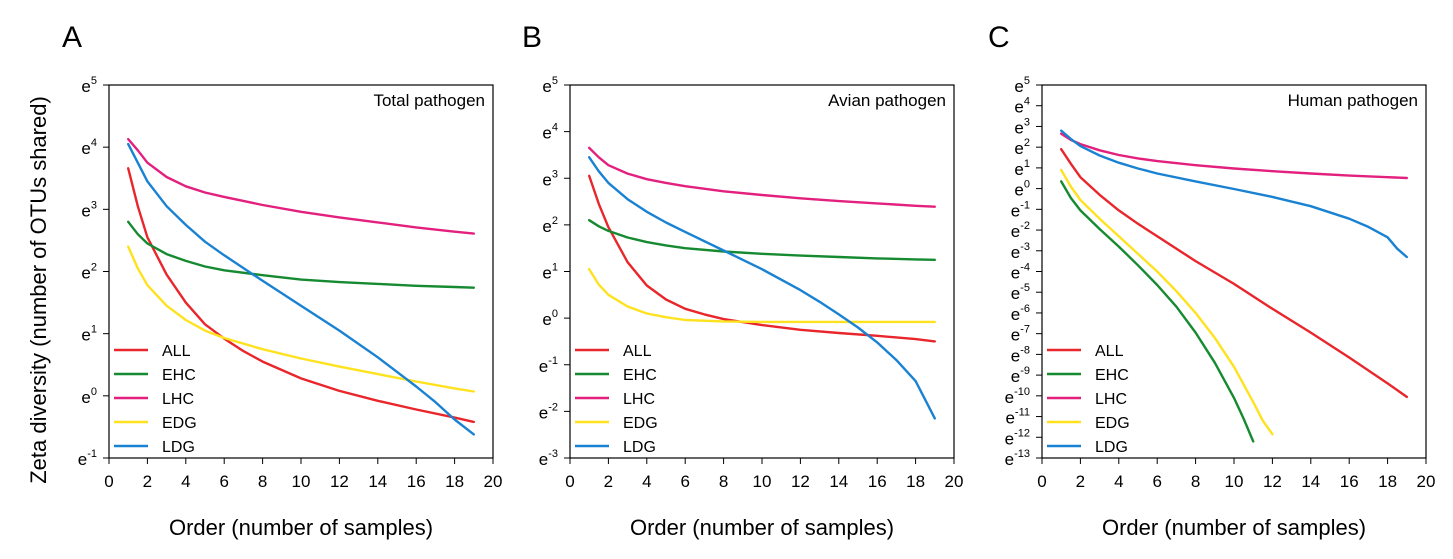 Image resolution: width=1453 pixels, height=559 pixels. Describe the element at coordinates (762, 177) in the screenshot. I see `chart-1-series-lhc-line` at that location.